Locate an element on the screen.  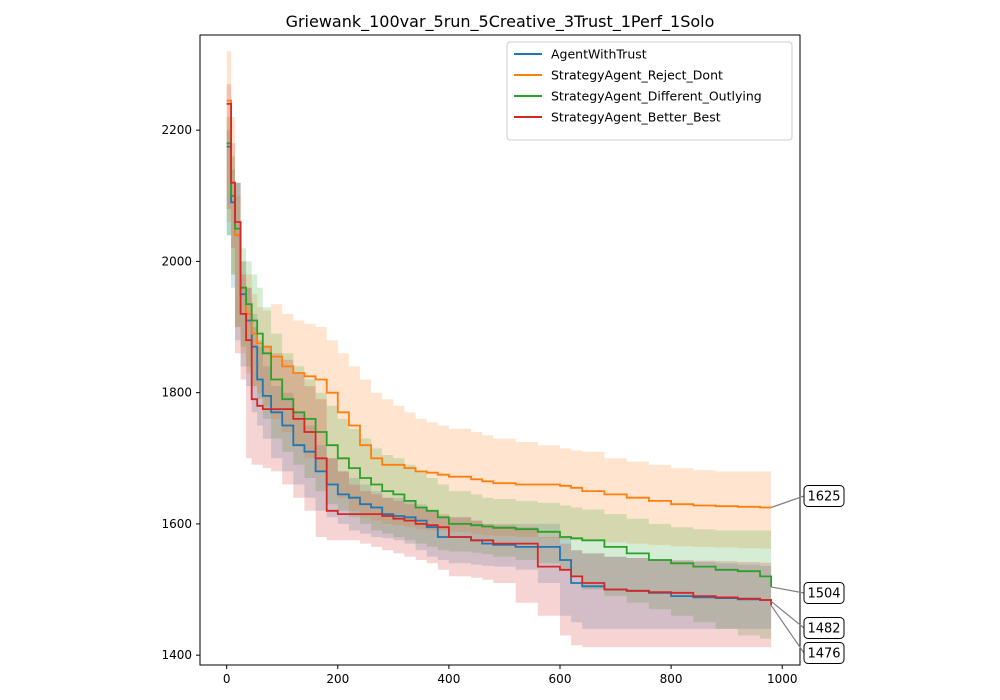
x-axis: 0 200 400 600 800 1000 is located at coordinates (510, 675).